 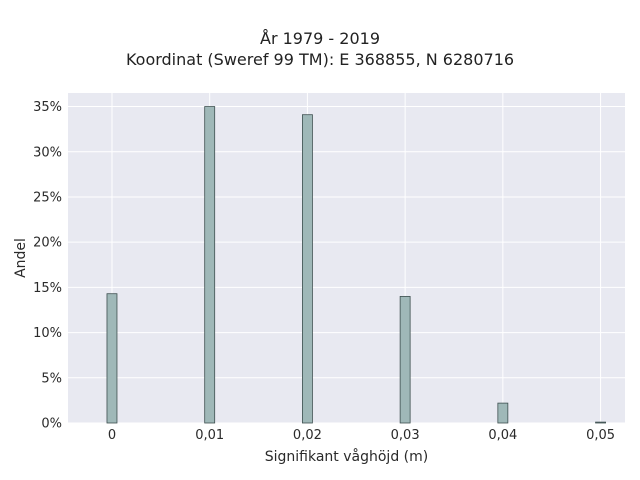 I want to click on y-axis-label: Andel, so click(x=21, y=258).